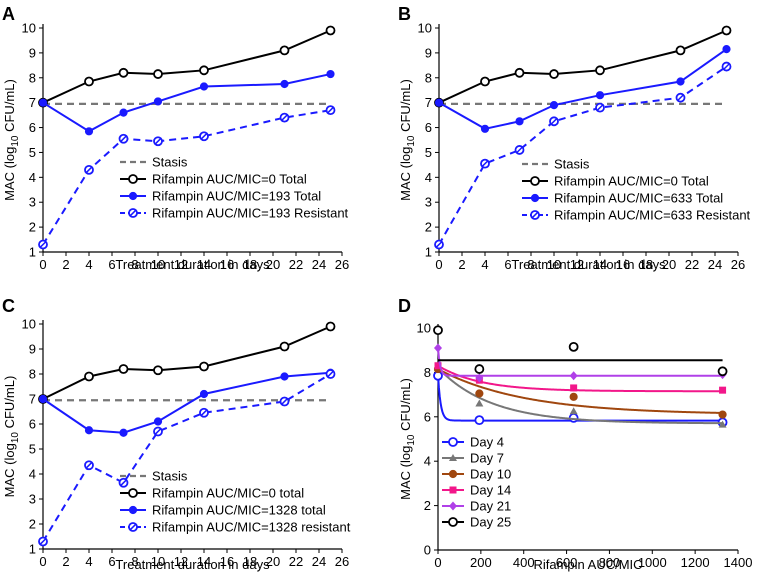 The image size is (761, 578). What do you see at coordinates (229, 179) in the screenshot?
I see `legend-label: Rifampin AUC/MIC=0 Total` at bounding box center [229, 179].